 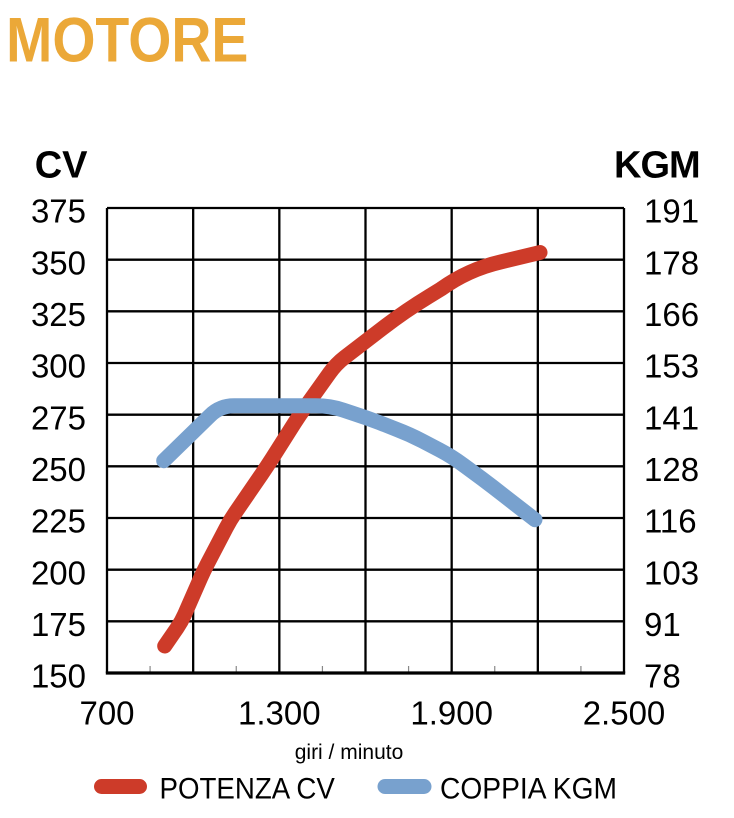 What do you see at coordinates (127, 39) in the screenshot?
I see `svg-text: MOTORE` at bounding box center [127, 39].